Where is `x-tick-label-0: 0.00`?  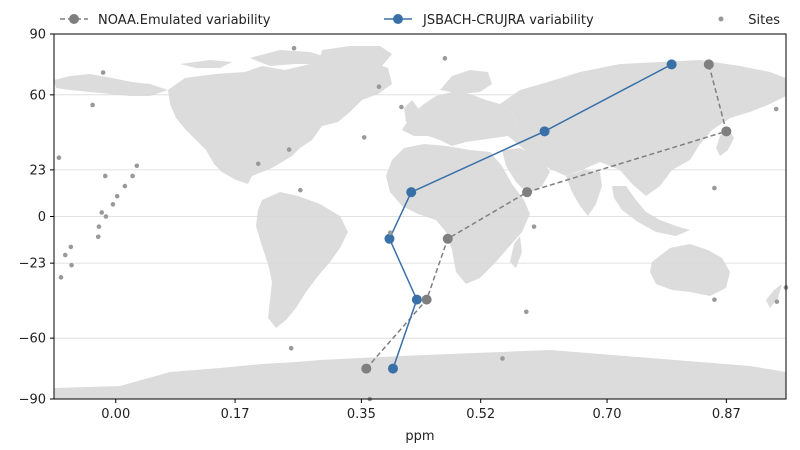 x-tick-label-0: 0.00 is located at coordinates (115, 414).